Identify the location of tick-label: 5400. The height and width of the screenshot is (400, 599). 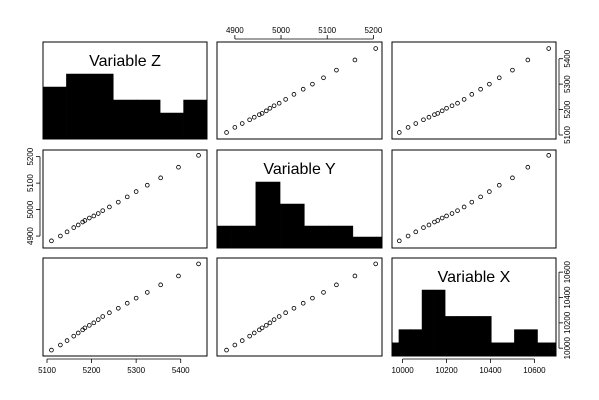
(181, 370).